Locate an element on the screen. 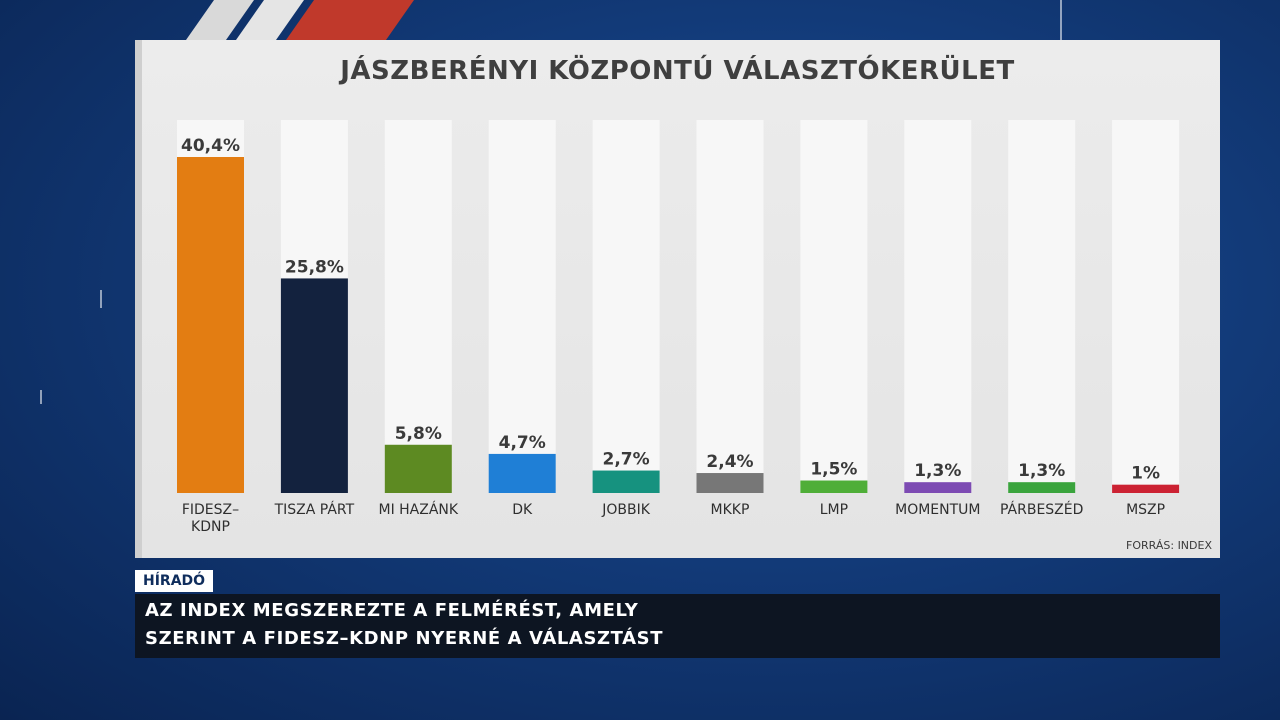 The height and width of the screenshot is (720, 1280). category-label: TISZA PÁRT is located at coordinates (314, 509).